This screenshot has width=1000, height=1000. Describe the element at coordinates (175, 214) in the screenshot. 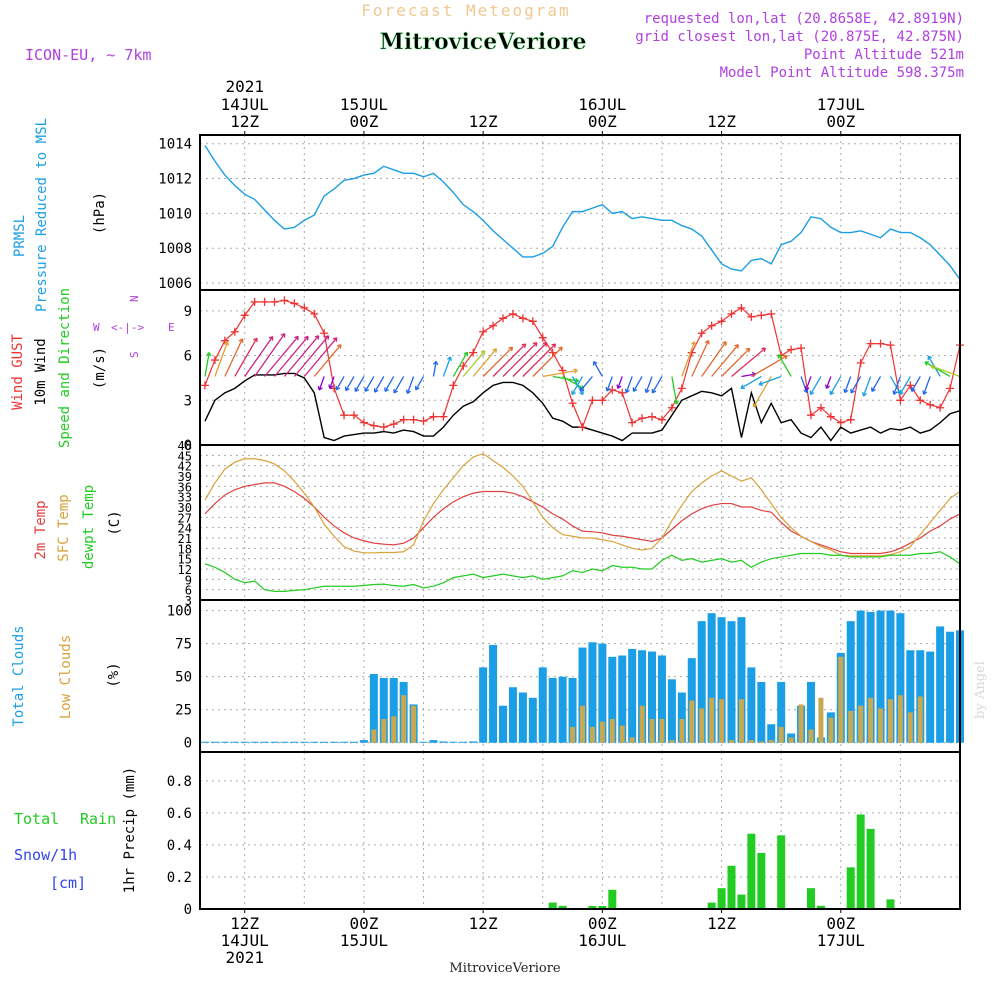

I see `y-tick-label: 1010` at that location.